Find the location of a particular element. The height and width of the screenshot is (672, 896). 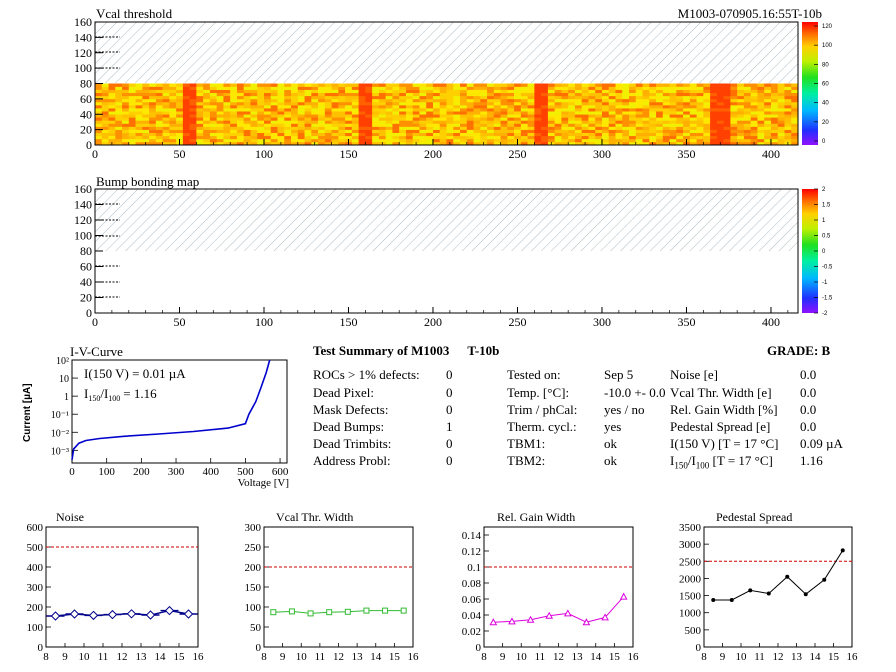

plot-ytick-label: 150 is located at coordinates (253, 588).